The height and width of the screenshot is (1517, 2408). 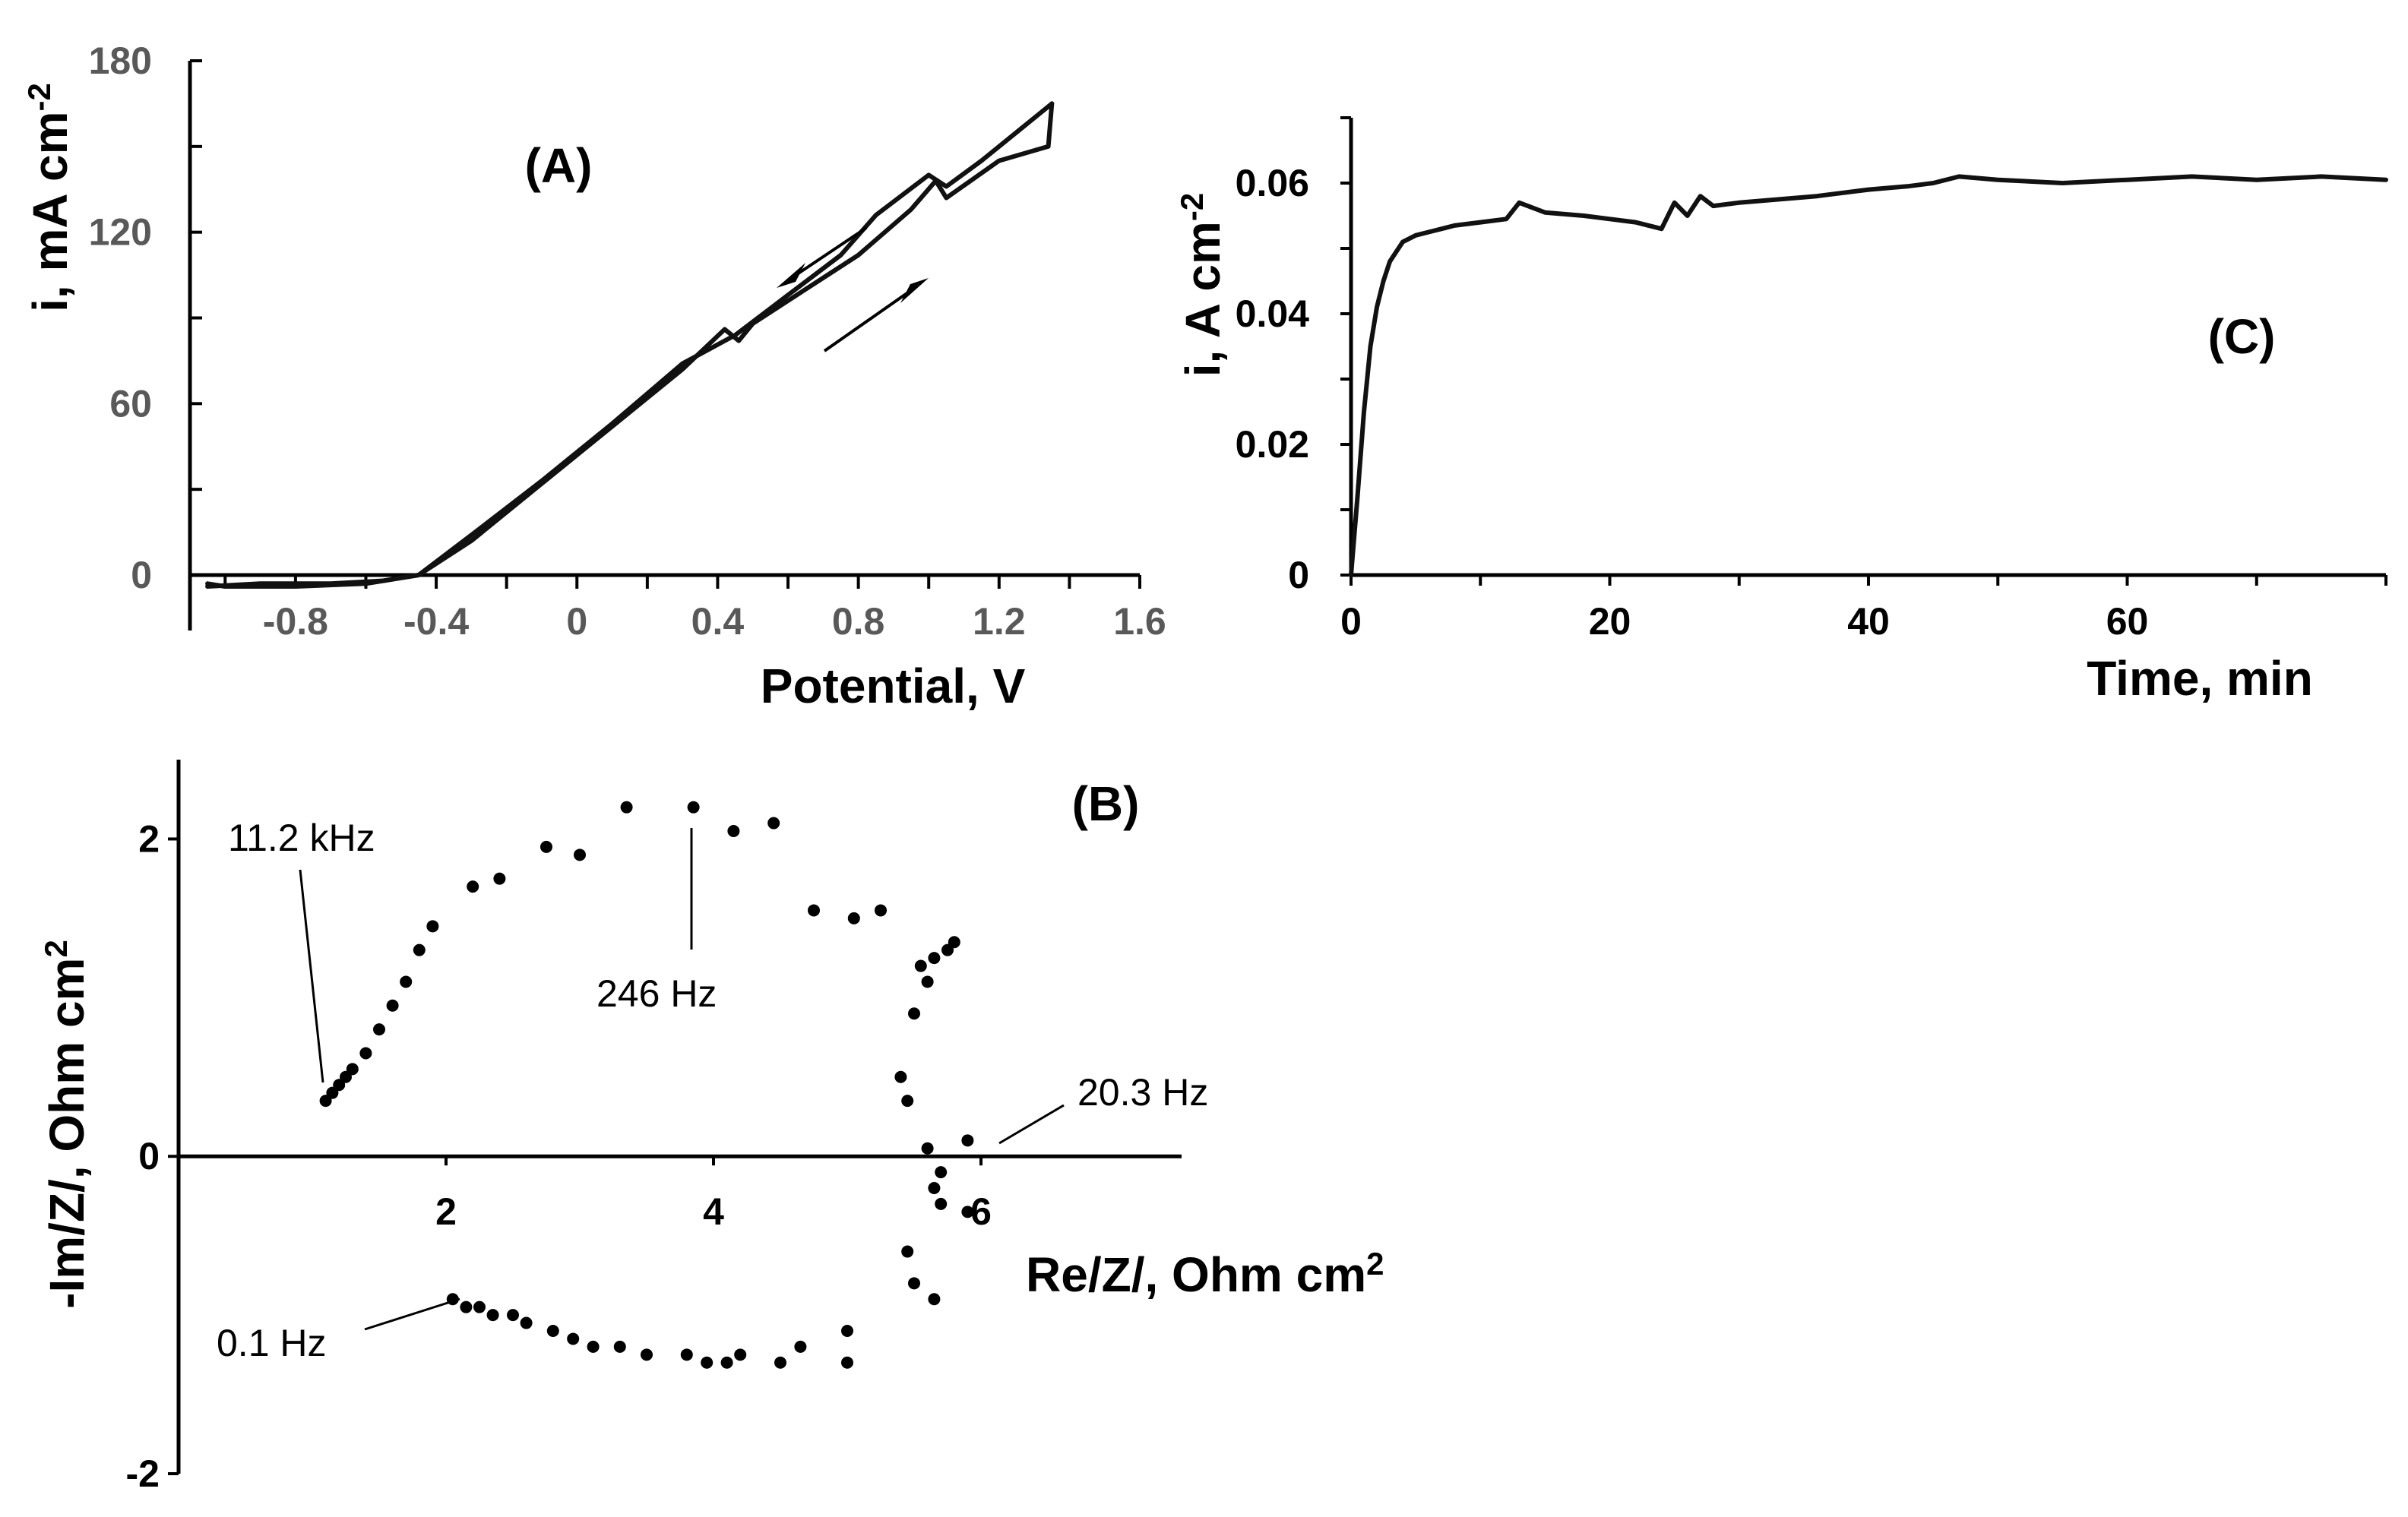 I want to click on forward-sweep-line, so click(x=630, y=345).